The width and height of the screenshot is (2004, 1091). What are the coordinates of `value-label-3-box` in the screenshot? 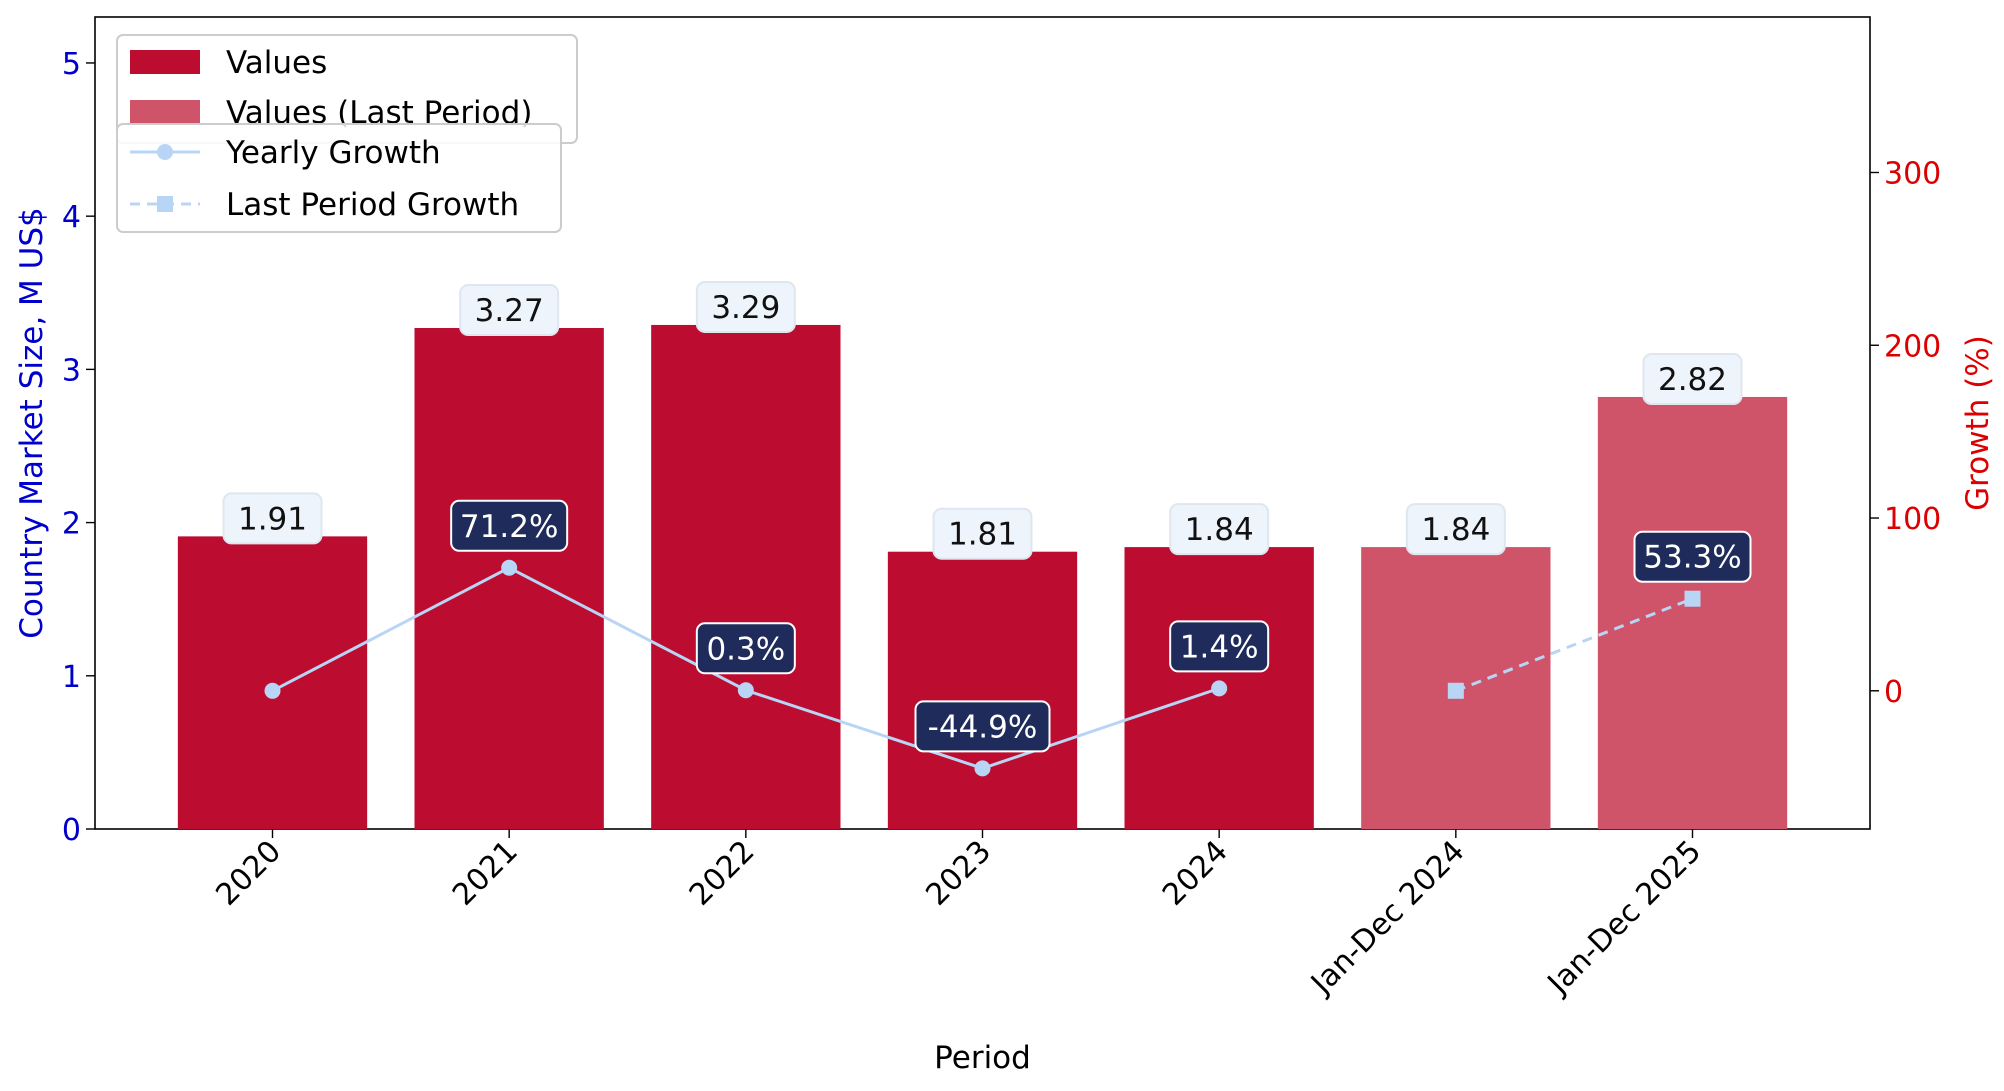 It's located at (982, 533).